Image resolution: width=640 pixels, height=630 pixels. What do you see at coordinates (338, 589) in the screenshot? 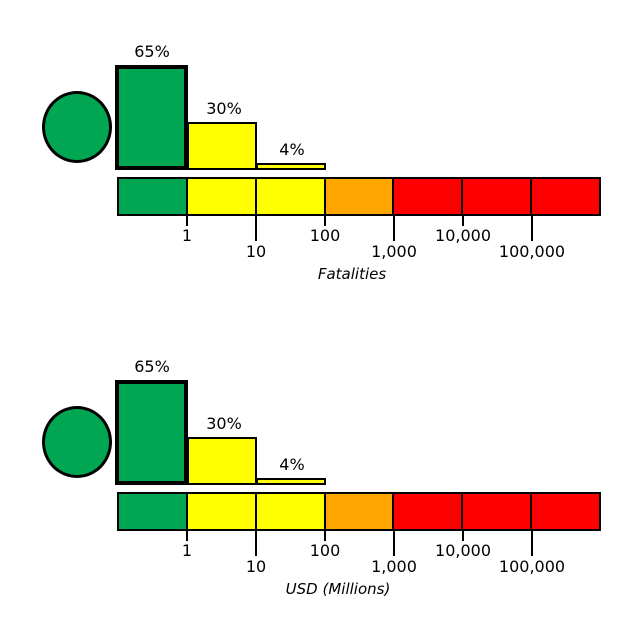
I see `x-axis-title: USD (Millions)` at bounding box center [338, 589].